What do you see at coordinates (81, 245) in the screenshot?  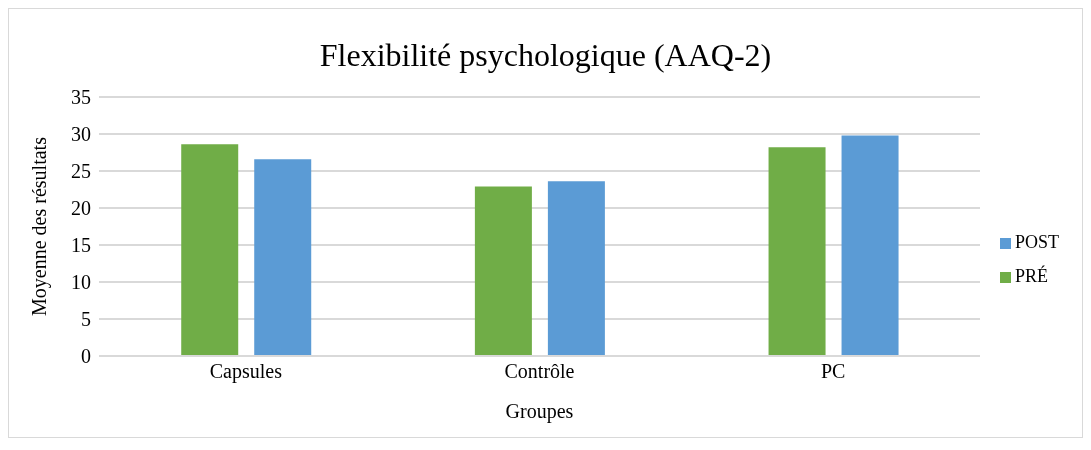 I see `y-tick-label: 15` at bounding box center [81, 245].